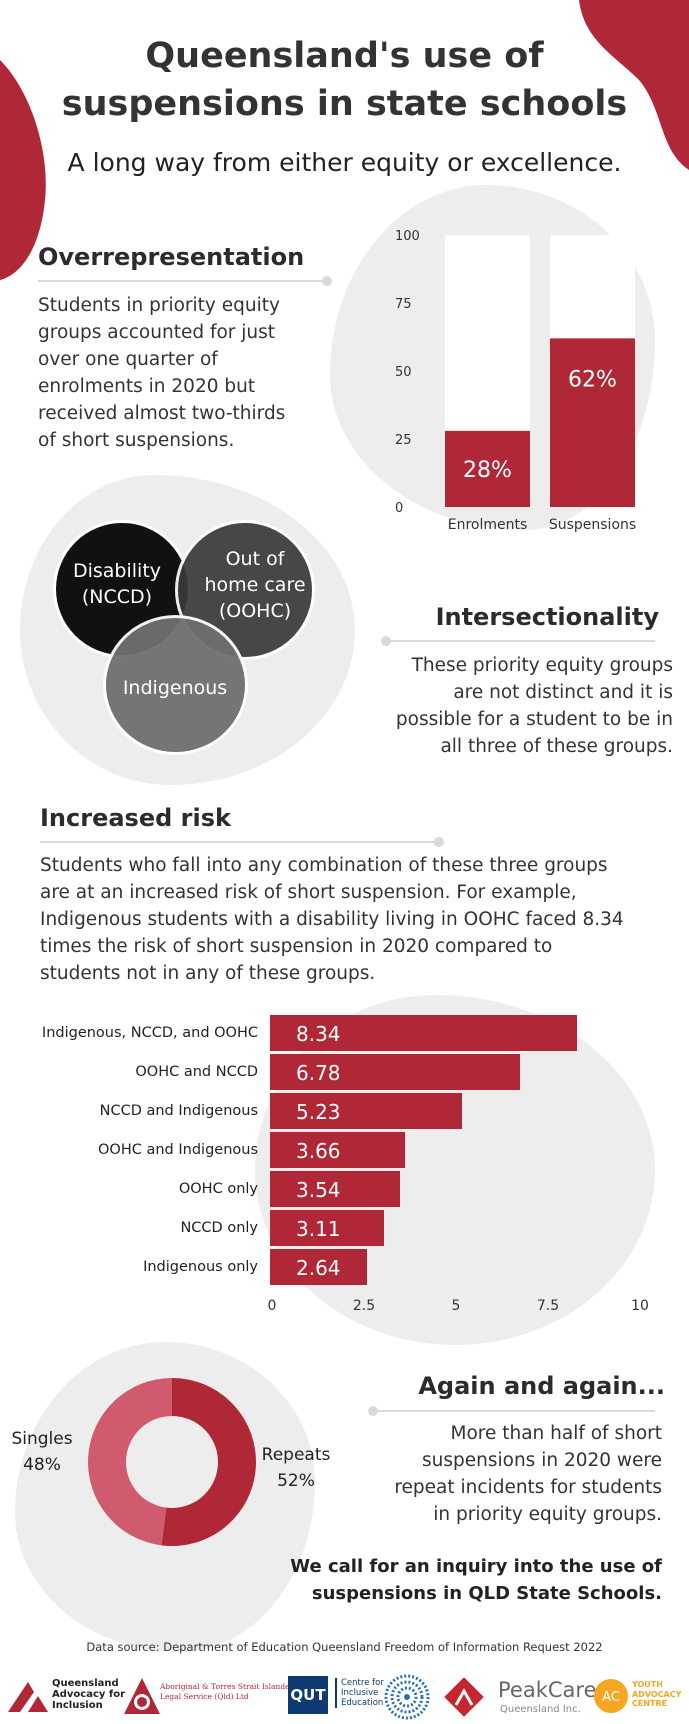  I want to click on slice-label: Repeats, so click(296, 1455).